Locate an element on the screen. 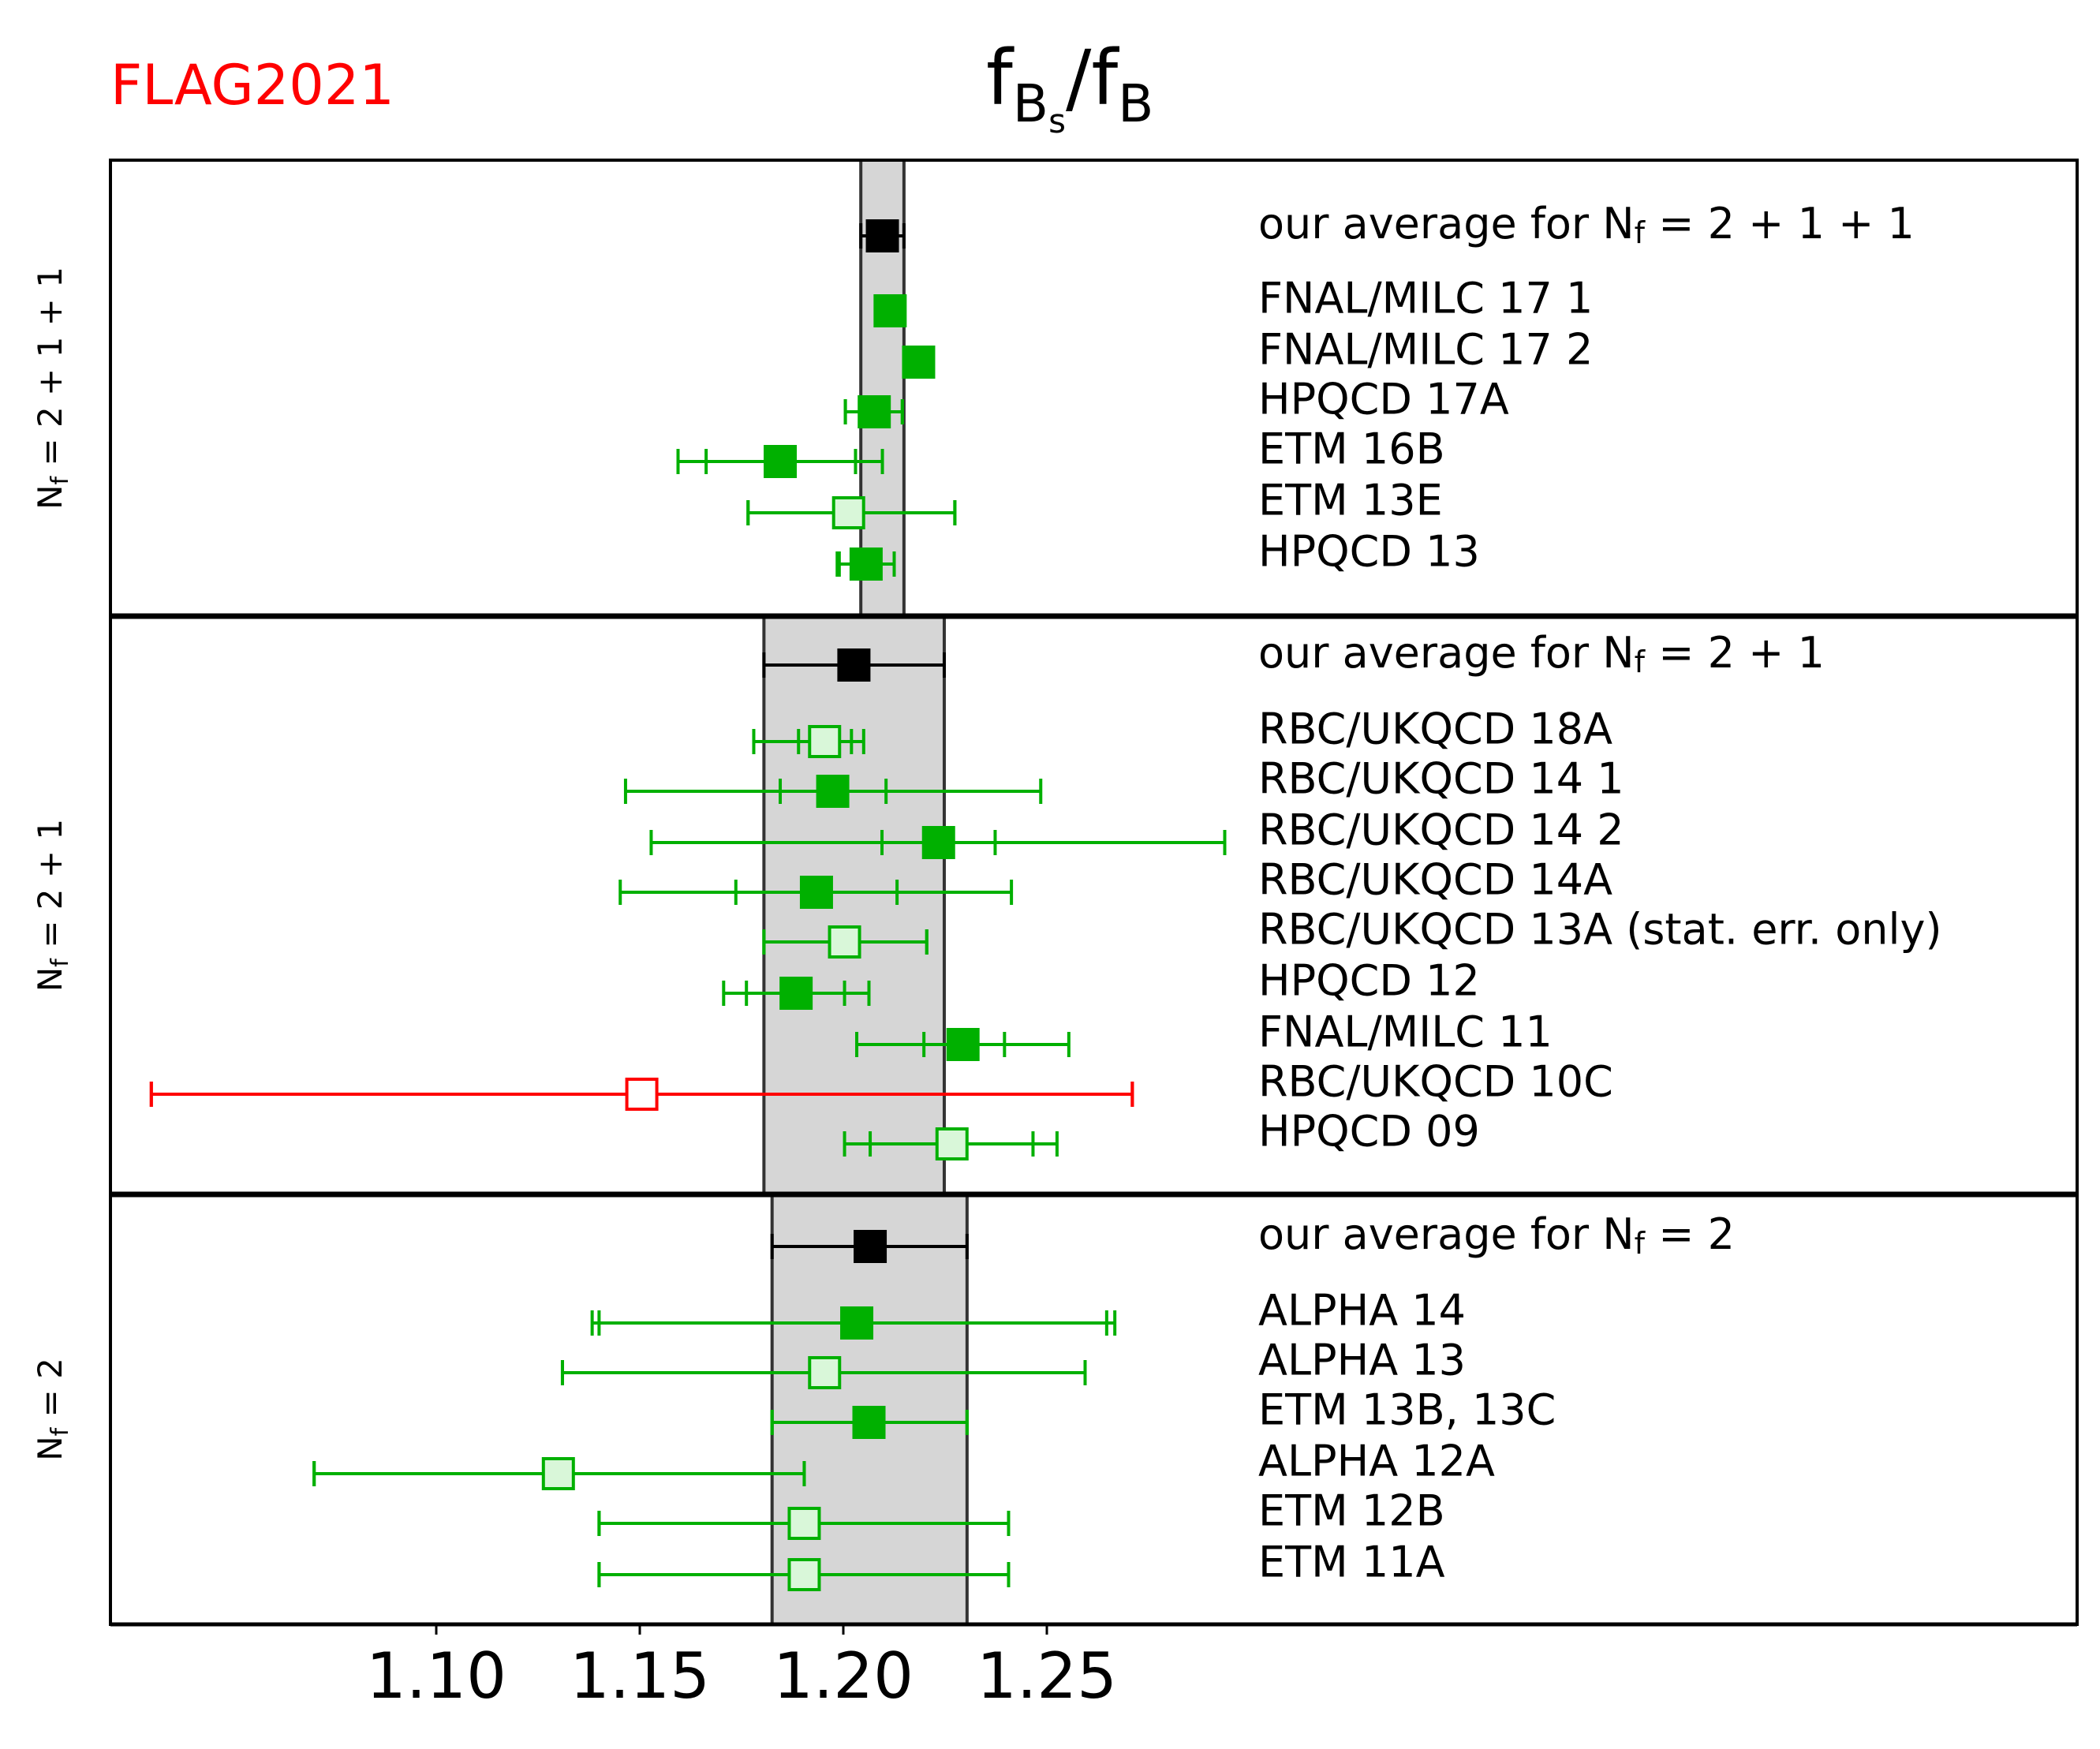 The height and width of the screenshot is (1749, 2100). side-label-rest: = 2 is located at coordinates (50, 1393).